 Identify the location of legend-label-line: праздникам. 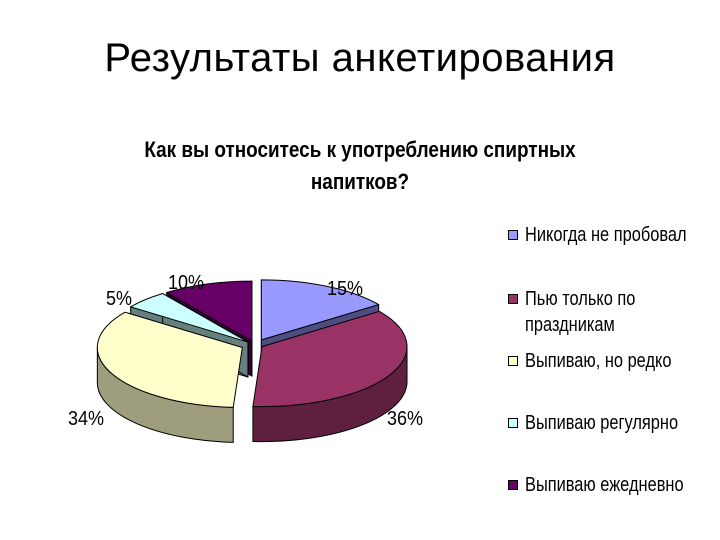
(570, 325).